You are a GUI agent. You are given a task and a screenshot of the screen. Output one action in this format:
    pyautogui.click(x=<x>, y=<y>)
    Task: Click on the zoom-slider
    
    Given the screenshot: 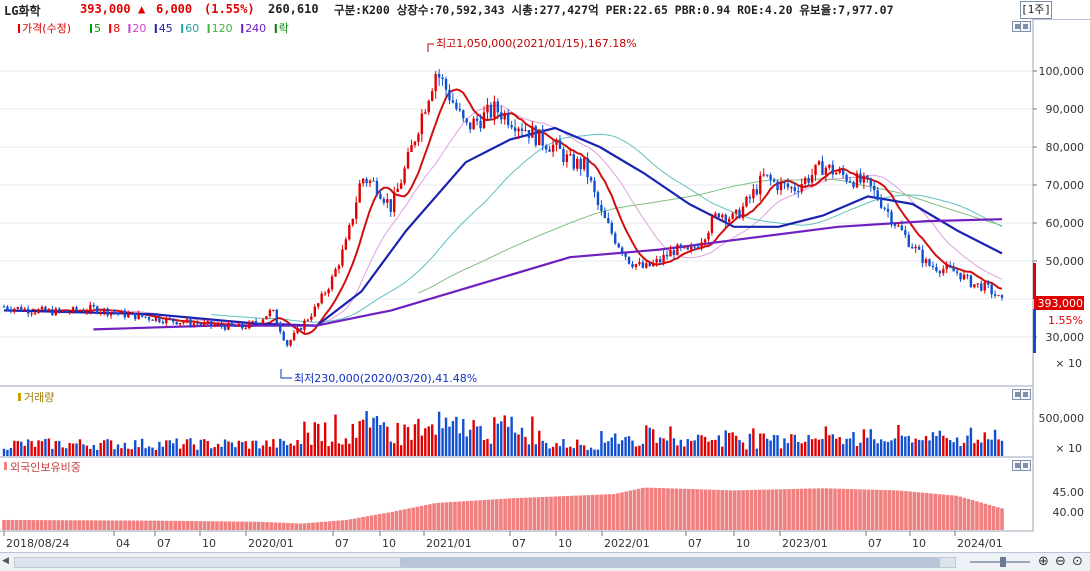 What is the action you would take?
    pyautogui.click(x=1000, y=562)
    